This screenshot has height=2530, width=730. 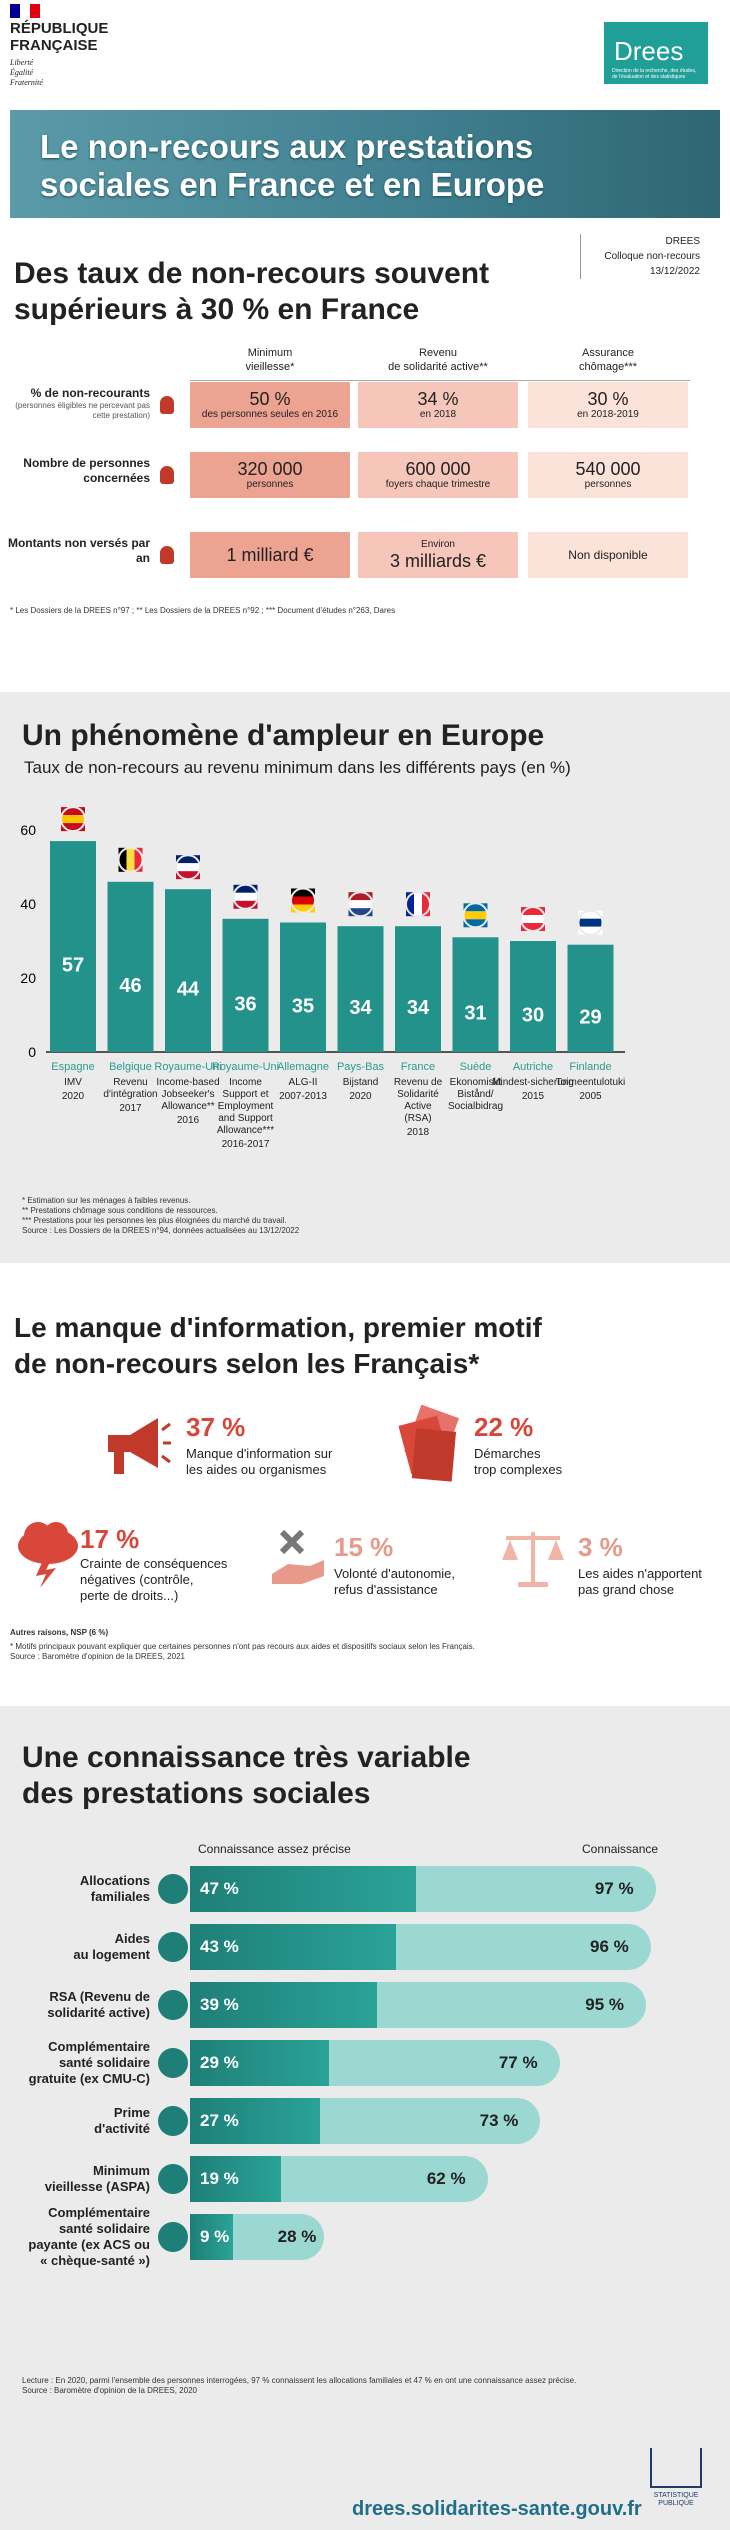 I want to click on bar-value-label: 46, so click(x=130, y=986).